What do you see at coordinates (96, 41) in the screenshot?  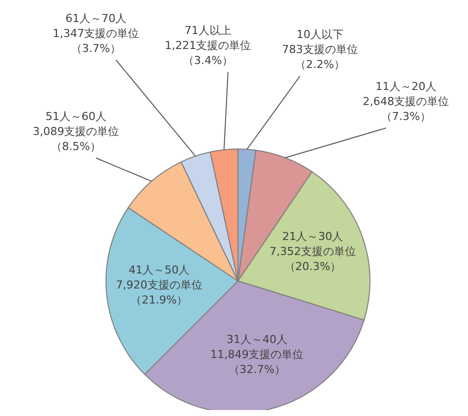 I see `data-label: 1,347支援の単位（3.7%）` at bounding box center [96, 41].